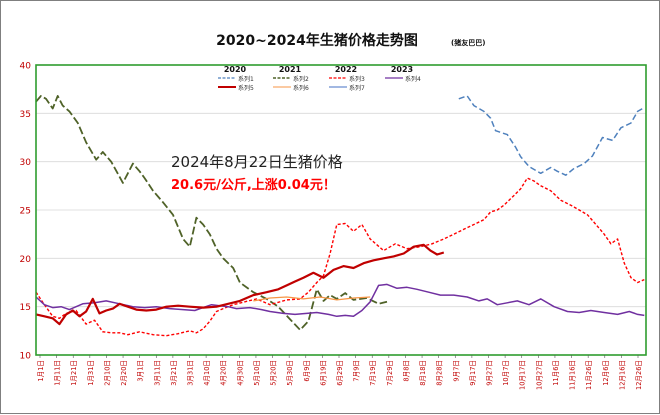  What do you see at coordinates (290, 373) in the screenshot?
I see `x-tick-label: 5月30日` at bounding box center [290, 373].